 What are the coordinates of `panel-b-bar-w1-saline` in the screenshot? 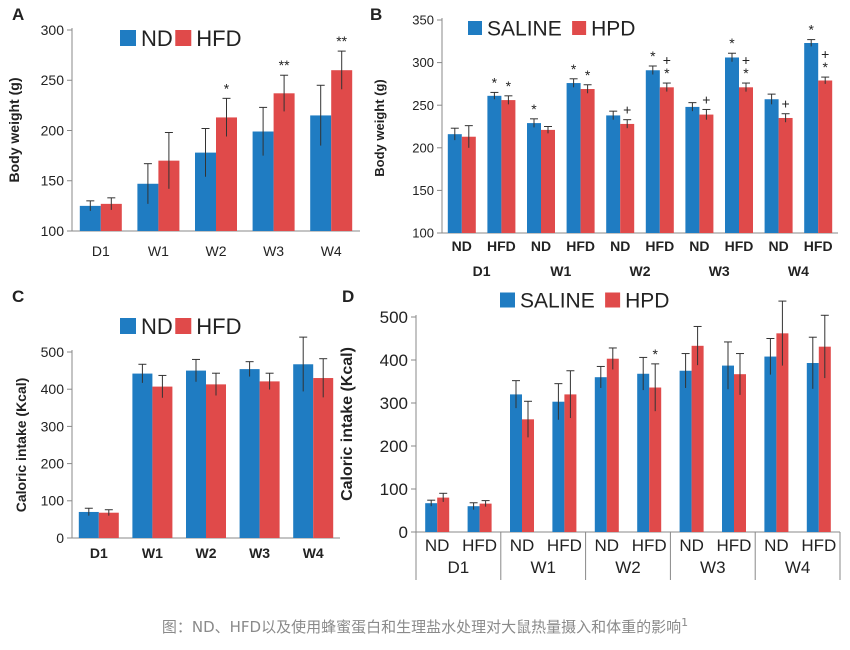 It's located at (534, 178).